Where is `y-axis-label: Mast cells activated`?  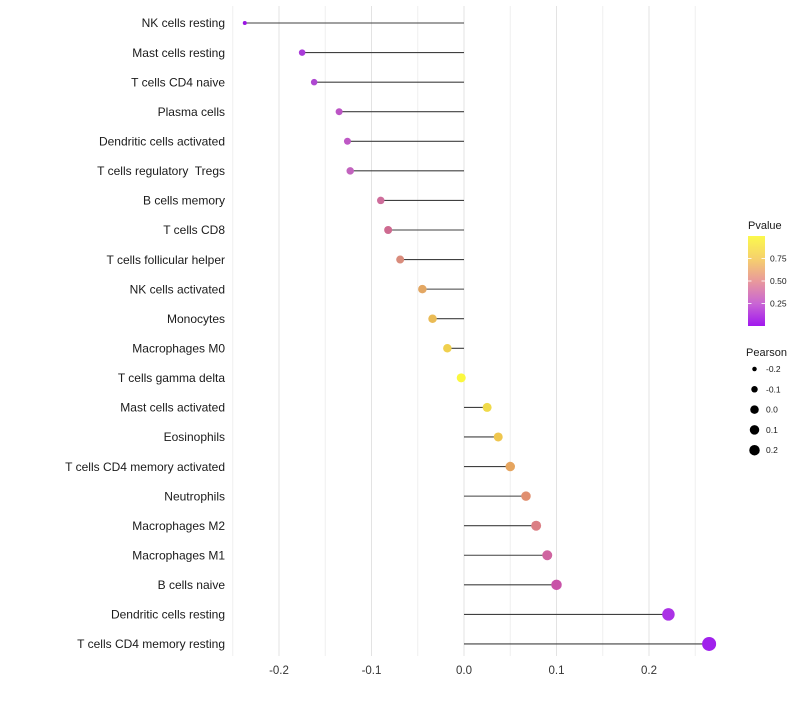 y-axis-label: Mast cells activated is located at coordinates (172, 408).